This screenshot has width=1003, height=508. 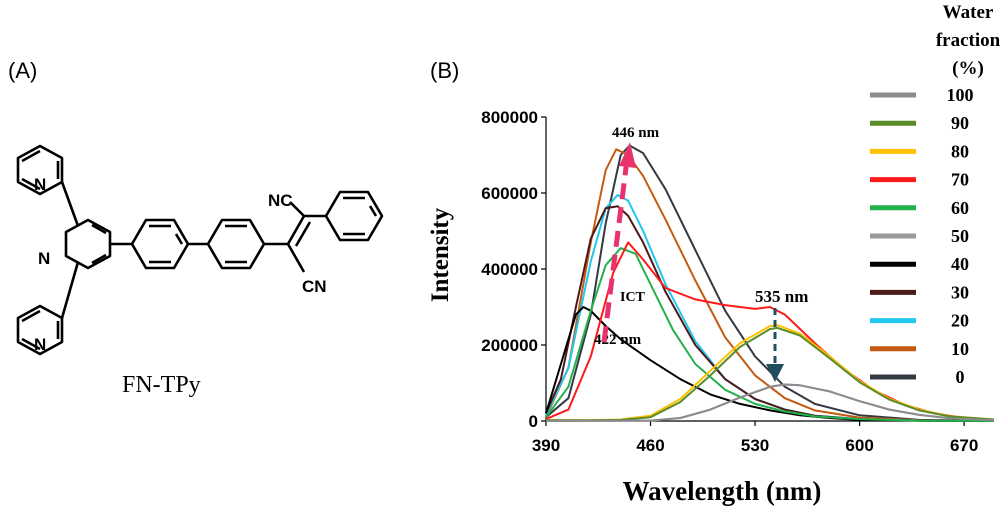 I want to click on compound-name: FN-TPy, so click(x=161, y=385).